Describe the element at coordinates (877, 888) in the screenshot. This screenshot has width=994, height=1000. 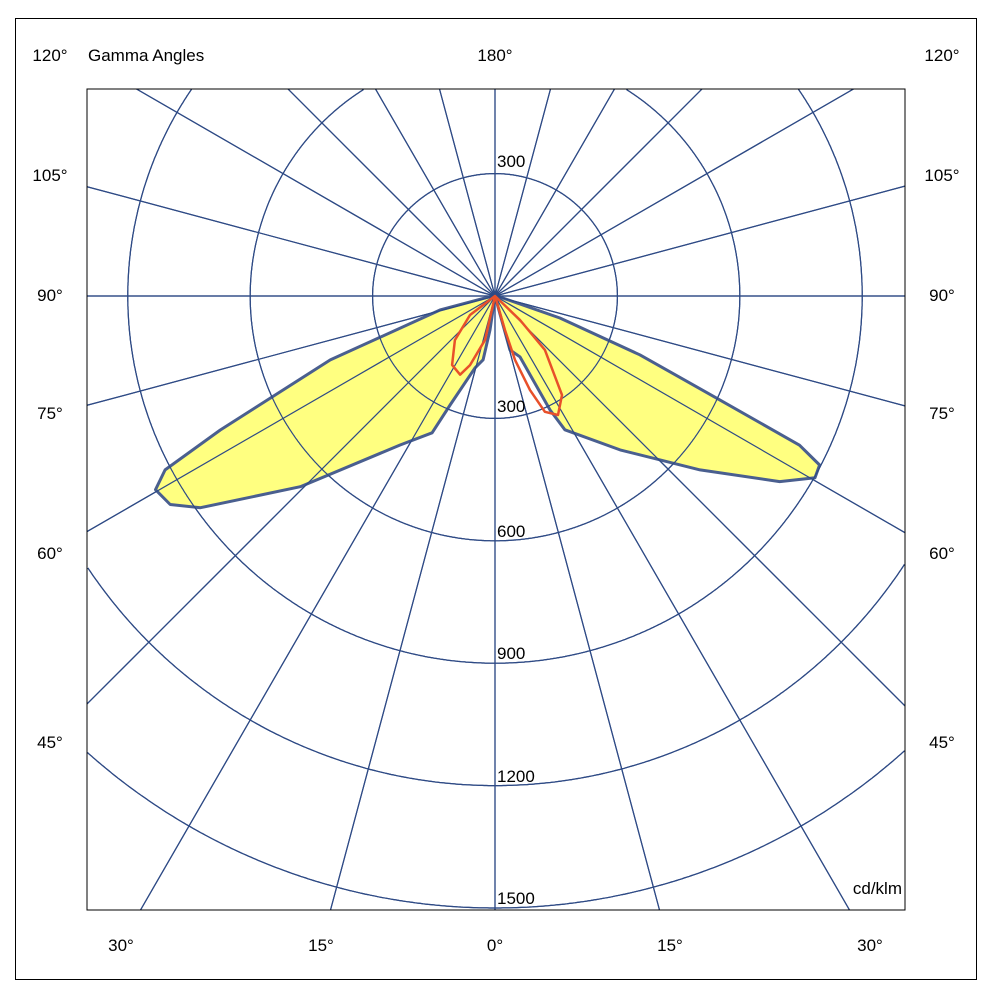
I see `unit-label: cd/klm` at that location.